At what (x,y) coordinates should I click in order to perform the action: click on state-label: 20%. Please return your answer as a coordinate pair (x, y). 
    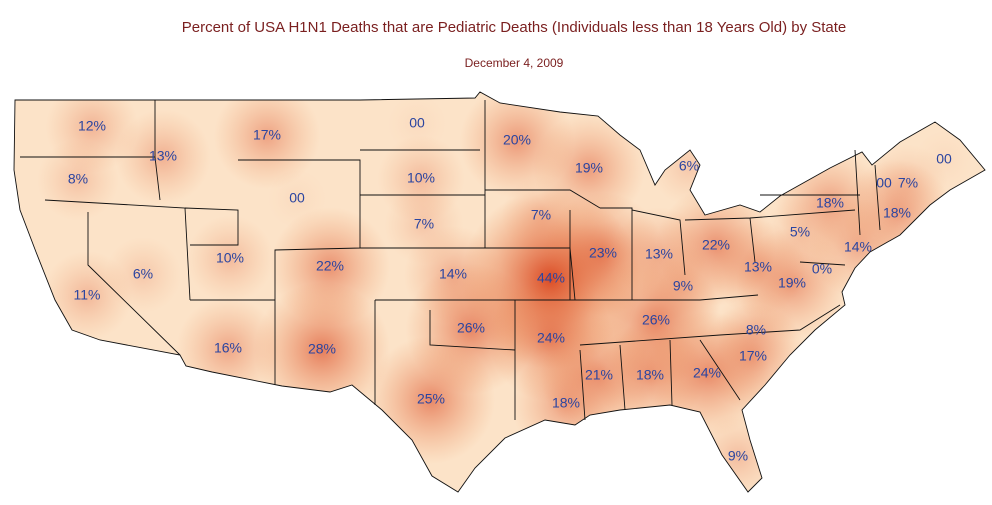
    Looking at the image, I should click on (517, 140).